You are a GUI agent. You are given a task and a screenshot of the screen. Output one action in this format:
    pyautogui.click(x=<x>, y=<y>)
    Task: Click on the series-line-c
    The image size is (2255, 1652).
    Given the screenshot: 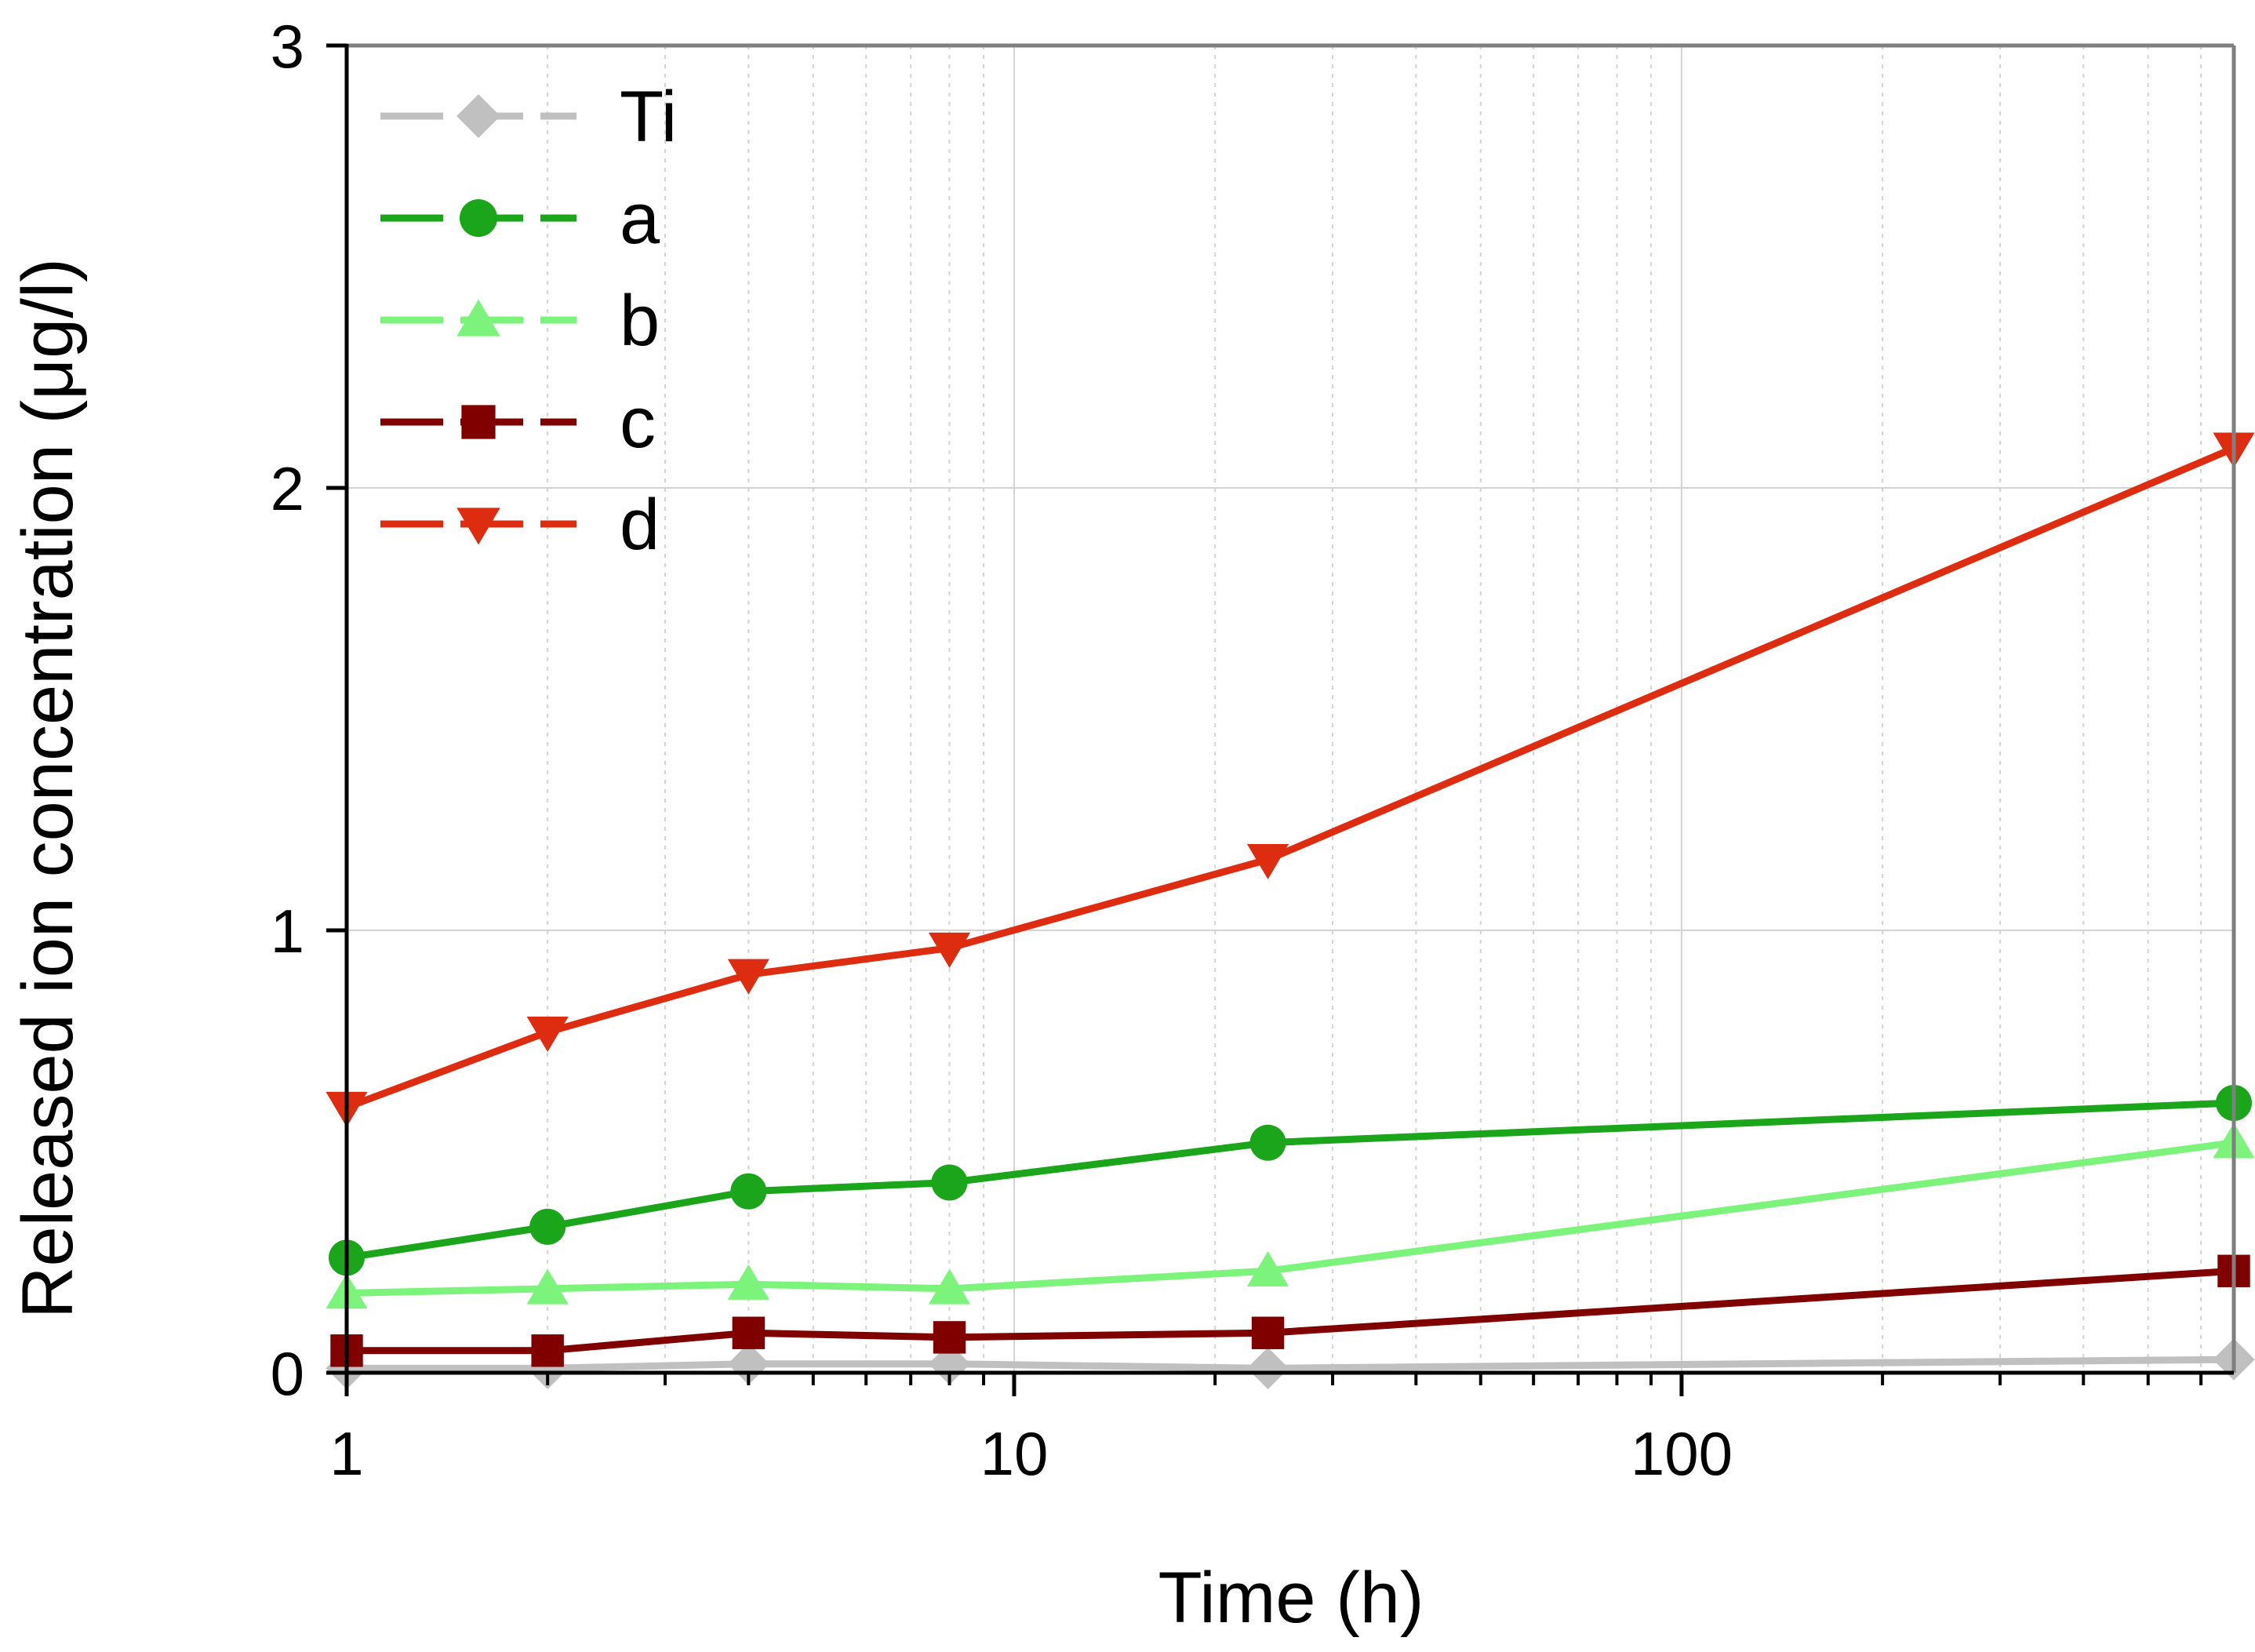 What is the action you would take?
    pyautogui.click(x=1291, y=1311)
    